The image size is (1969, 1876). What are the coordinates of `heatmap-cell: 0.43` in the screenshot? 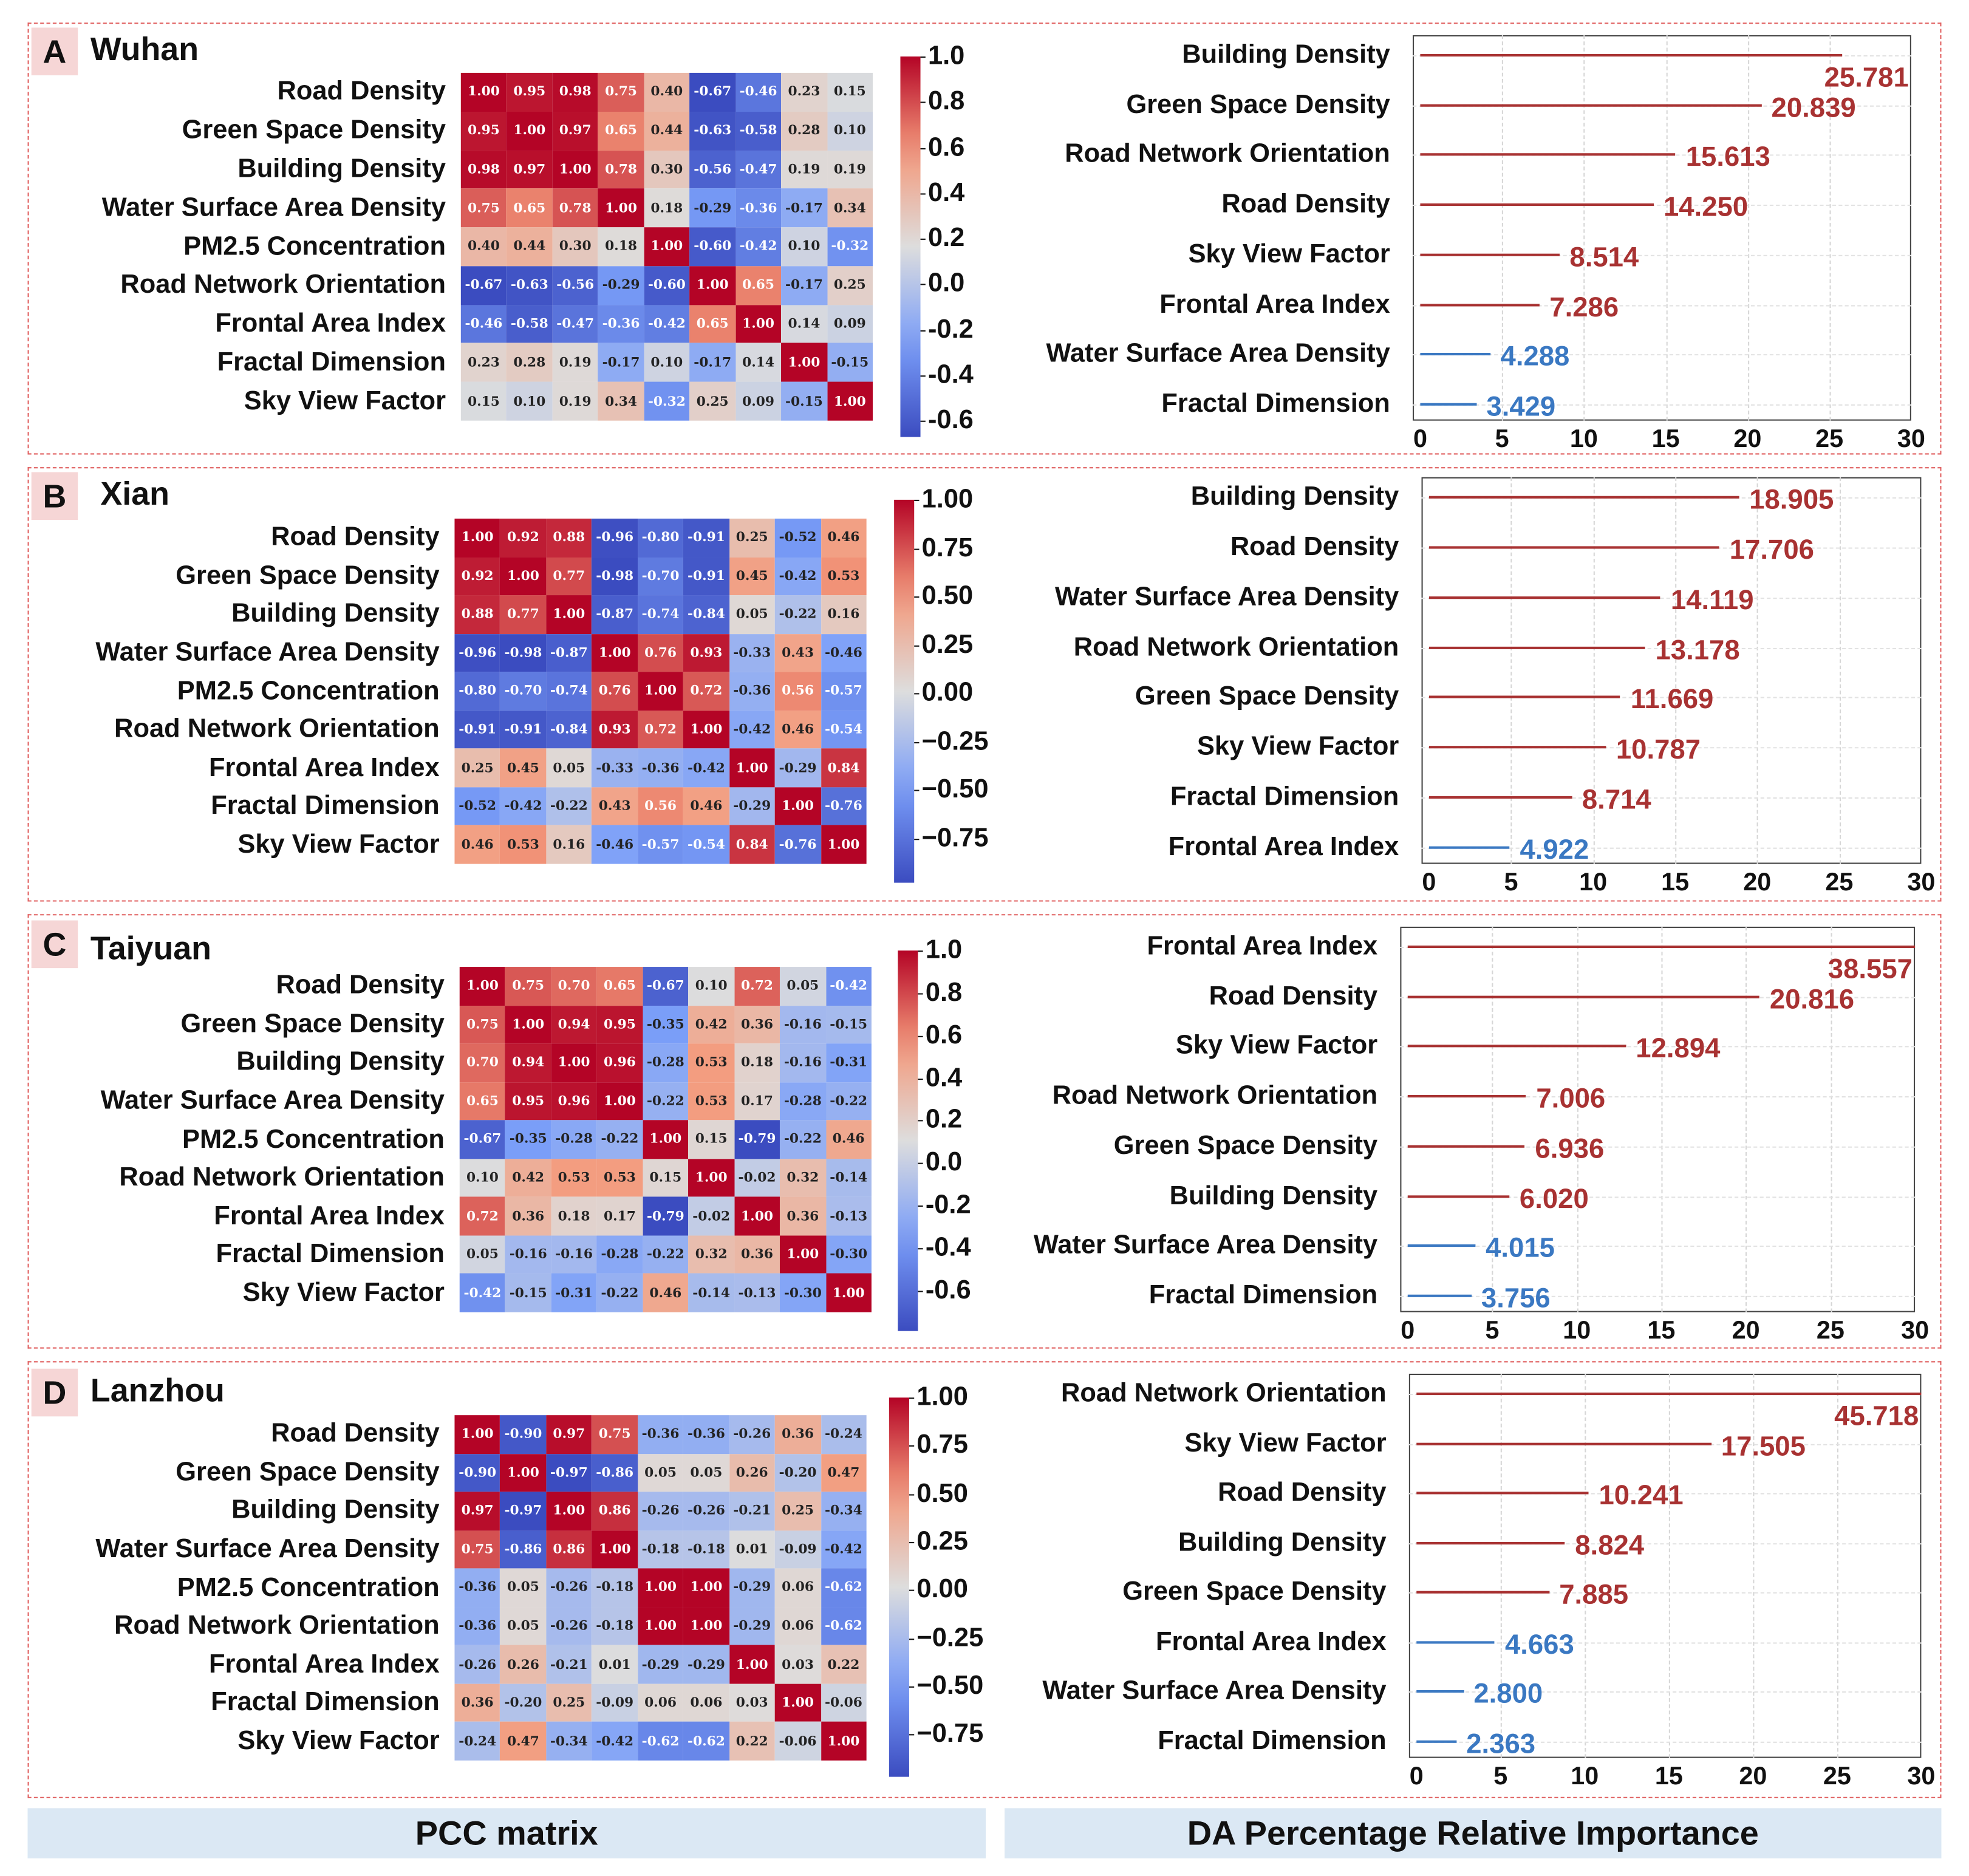 It's located at (797, 652).